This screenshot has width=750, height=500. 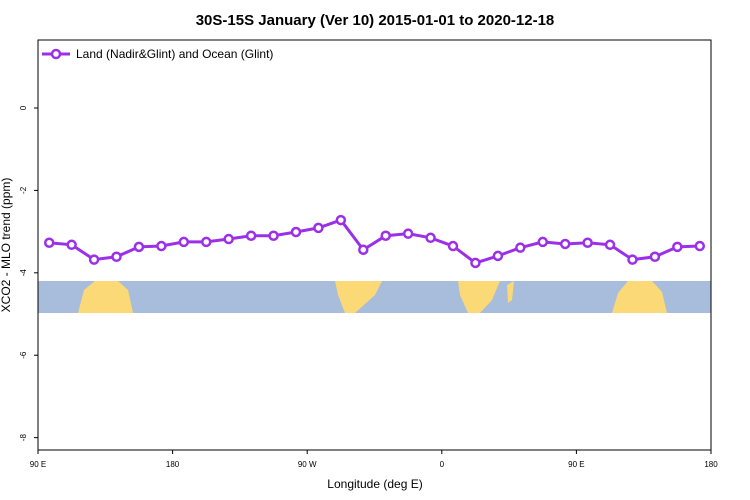 What do you see at coordinates (6, 245) in the screenshot?
I see `y-axis-label: XCO2 - MLO trend (ppm)` at bounding box center [6, 245].